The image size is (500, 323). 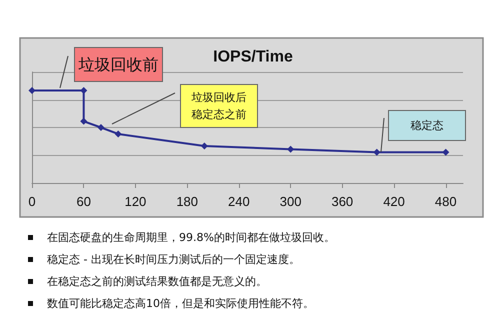 I want to click on callout: 稳定态, so click(x=423, y=131).